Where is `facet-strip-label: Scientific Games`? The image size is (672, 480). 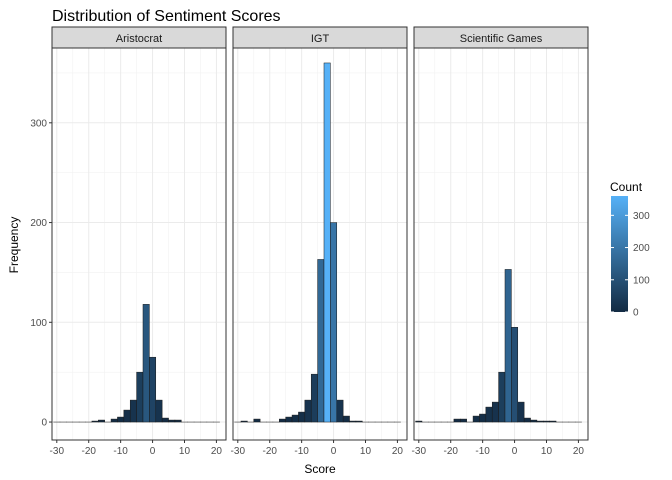
facet-strip-label: Scientific Games is located at coordinates (501, 39).